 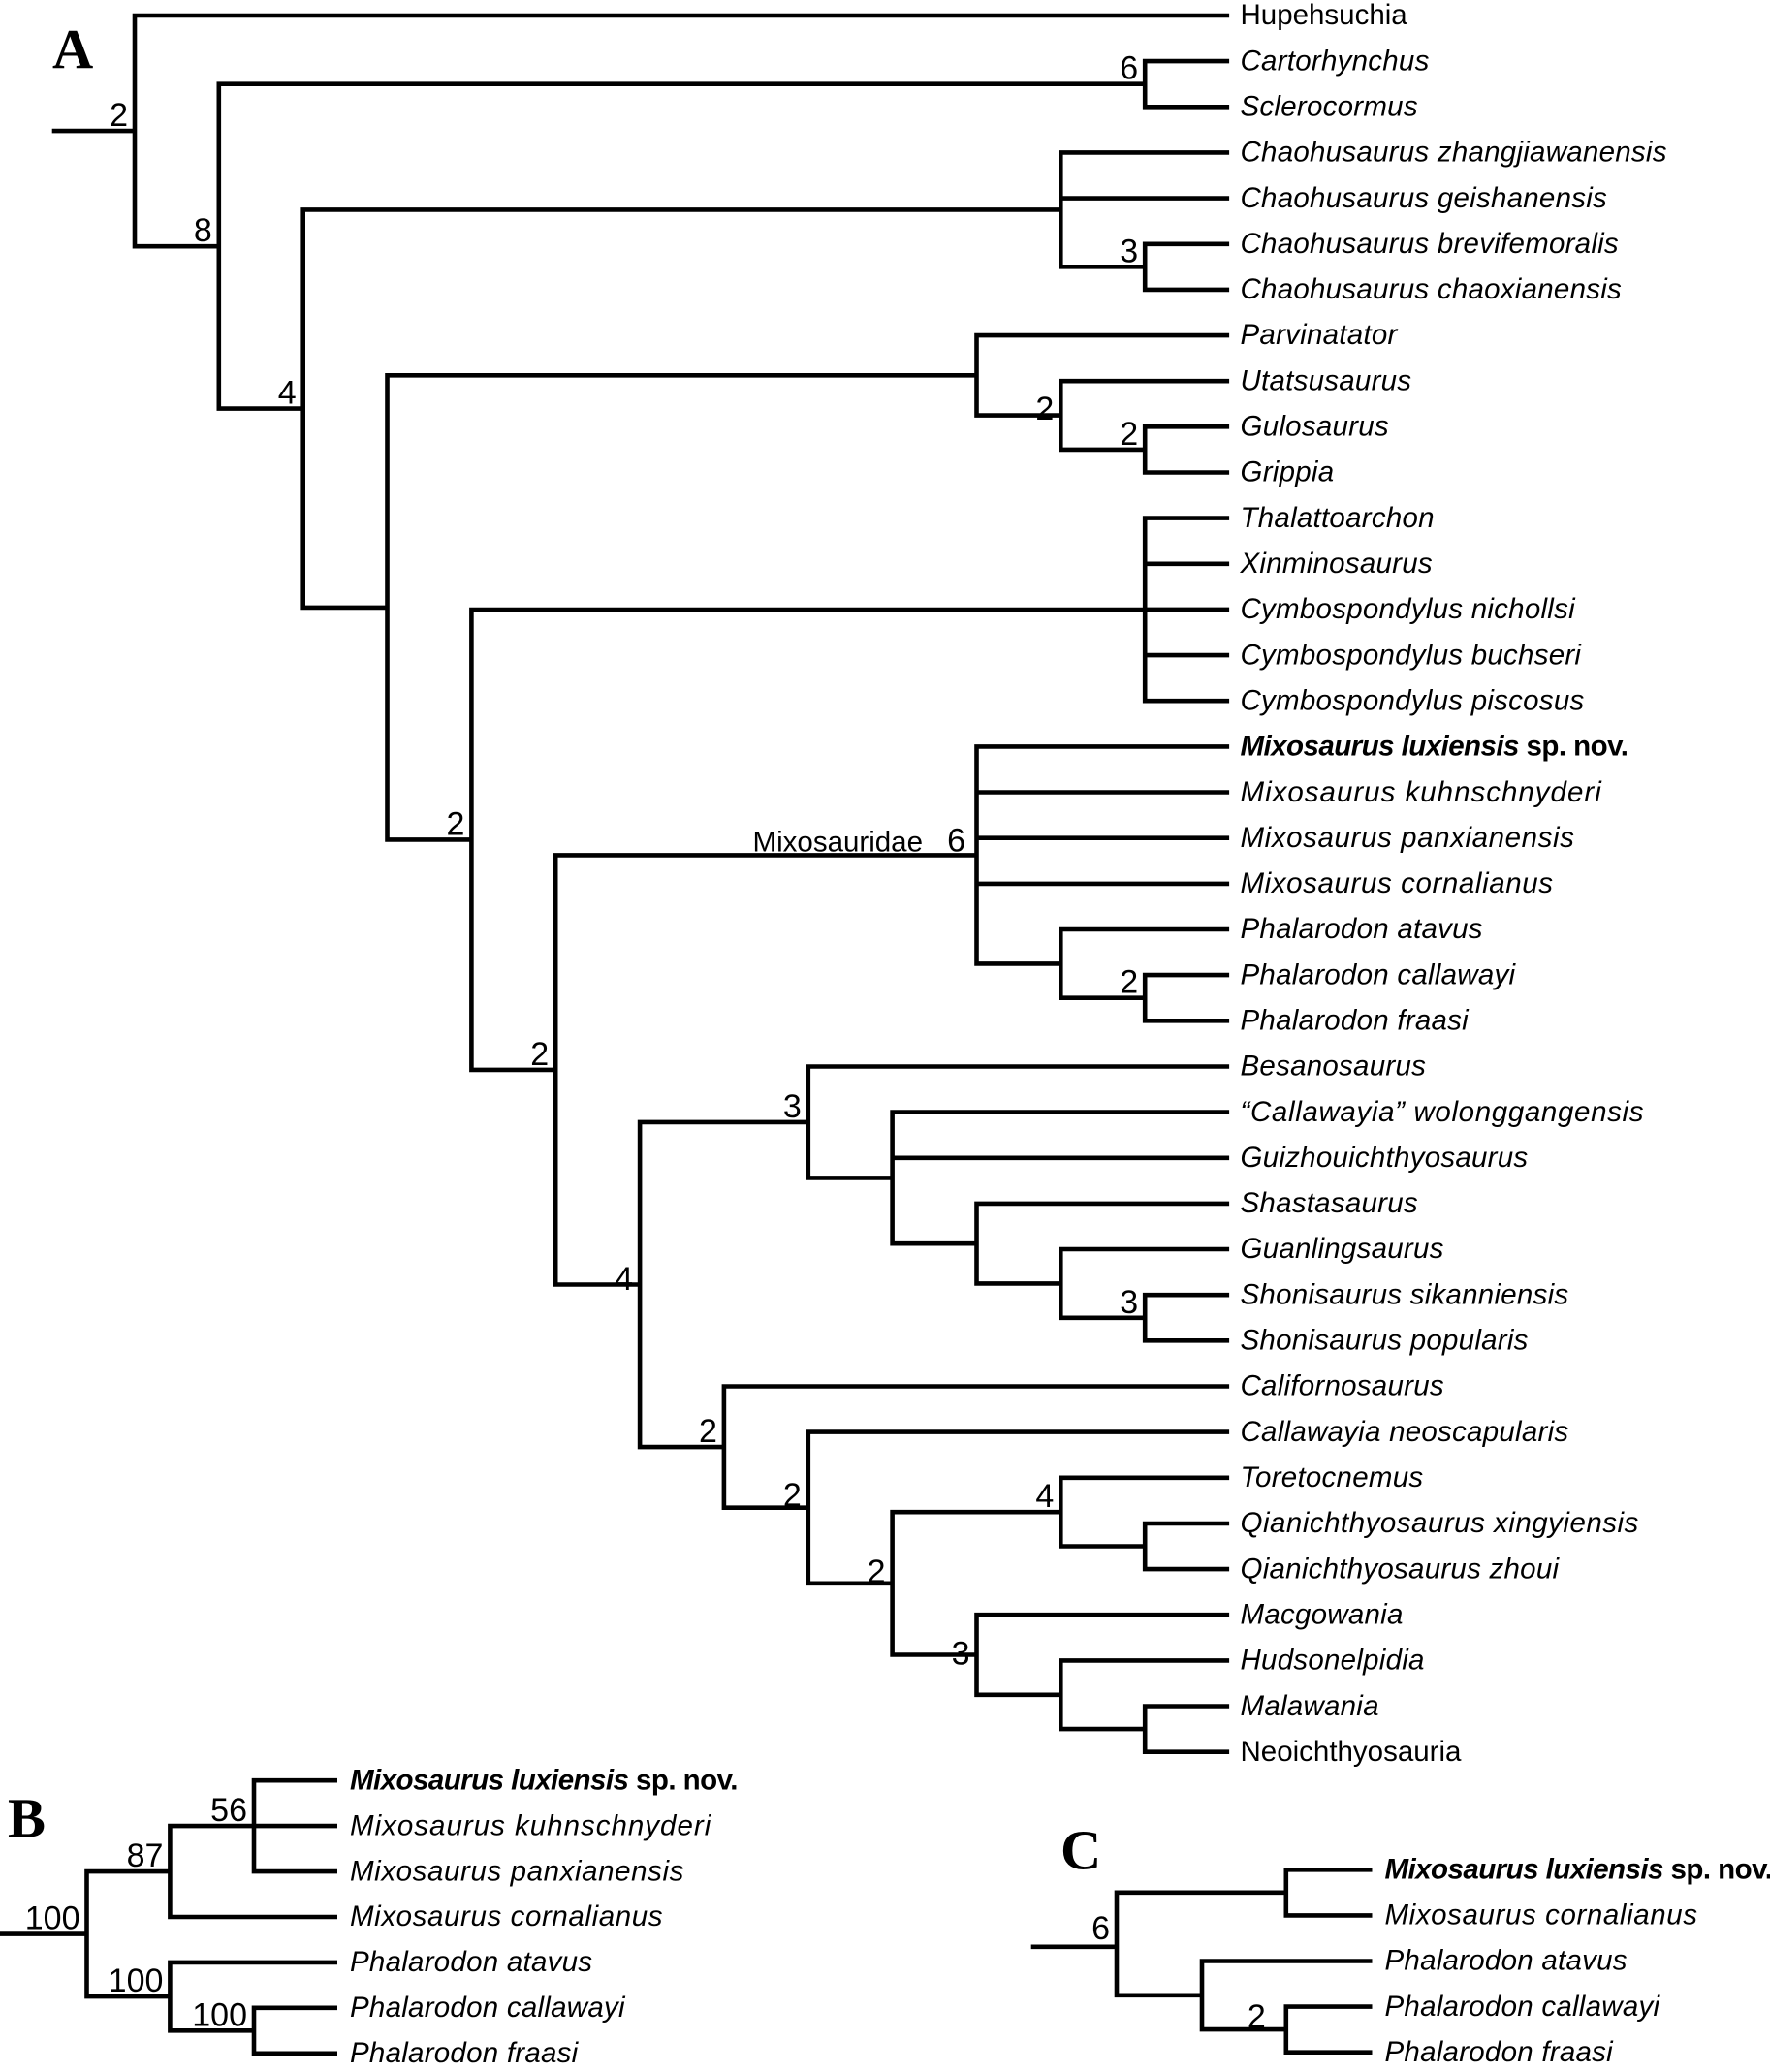 I want to click on svg-text: Qianichthyosaurus xingyiensis, so click(x=1440, y=1523).